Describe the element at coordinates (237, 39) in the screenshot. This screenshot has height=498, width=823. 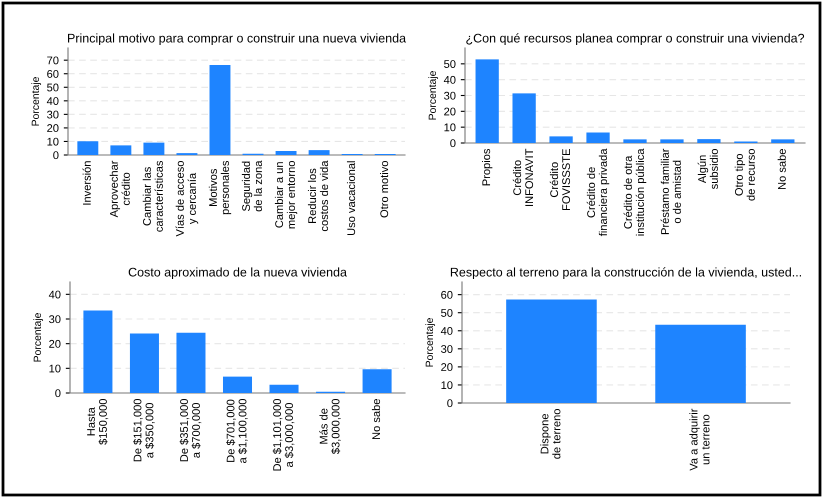
I see `chart-title: Principal motivo para comprar o construir una nueva vivienda` at that location.